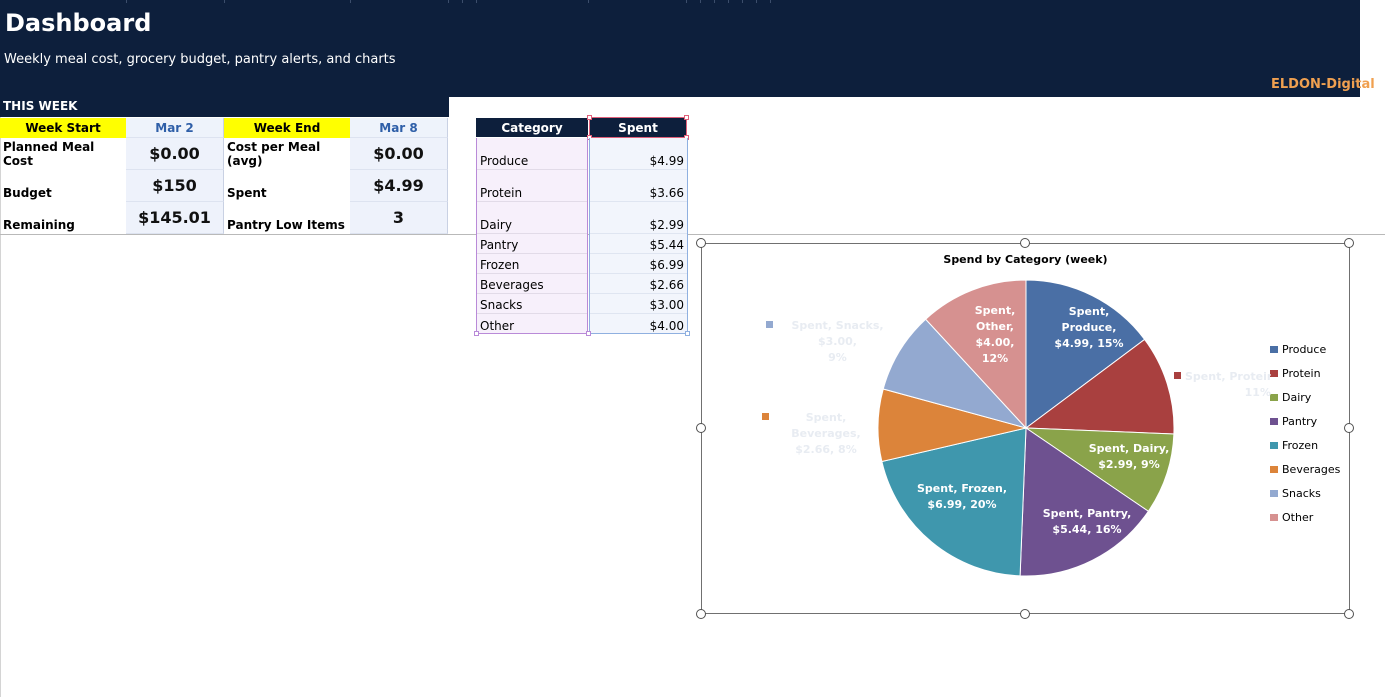  What do you see at coordinates (1300, 421) in the screenshot?
I see `legend-label: Pantry` at bounding box center [1300, 421].